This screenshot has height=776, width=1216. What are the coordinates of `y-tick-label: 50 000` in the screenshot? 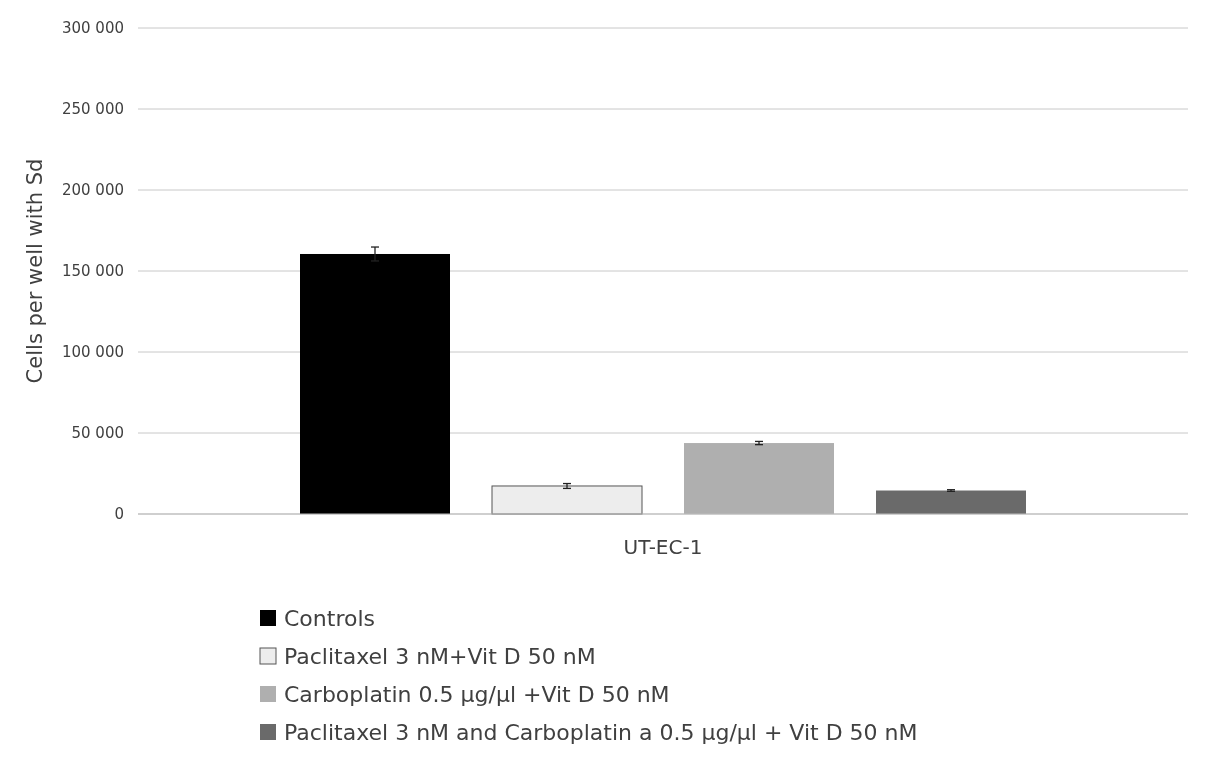 It's located at (97, 433).